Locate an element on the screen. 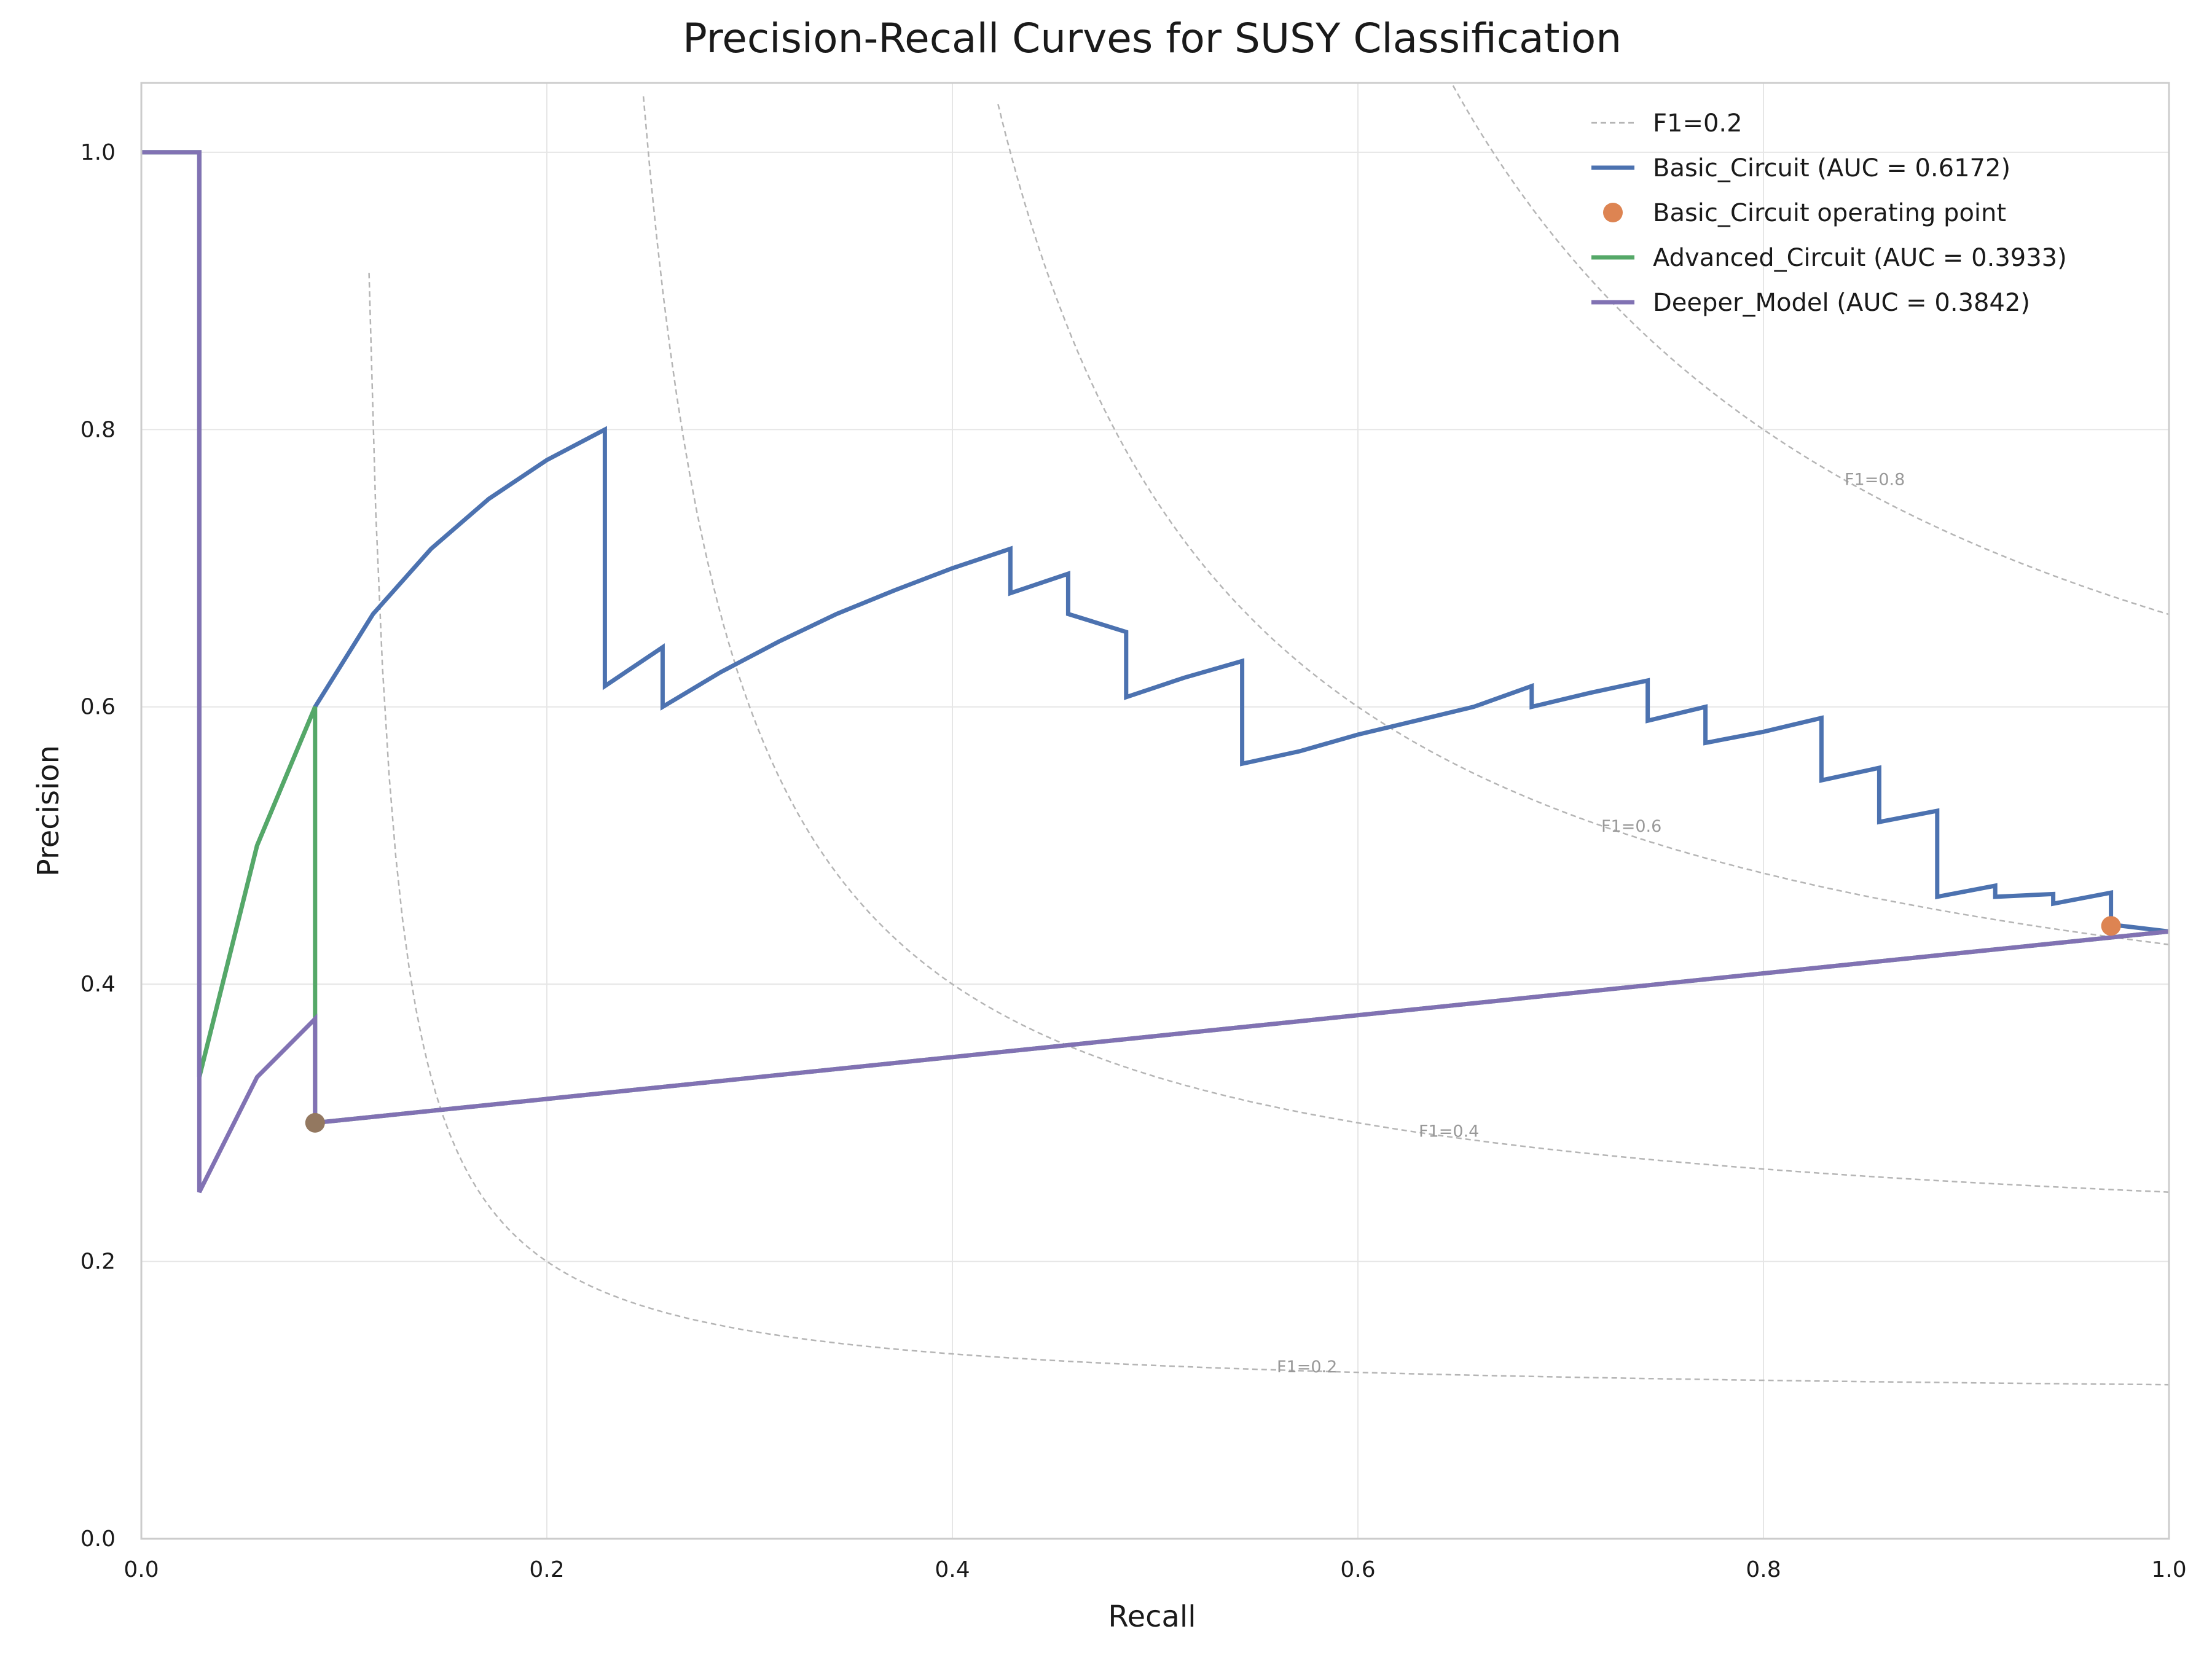 Image resolution: width=2212 pixels, height=1661 pixels. y-axis-label: Precision is located at coordinates (48, 811).